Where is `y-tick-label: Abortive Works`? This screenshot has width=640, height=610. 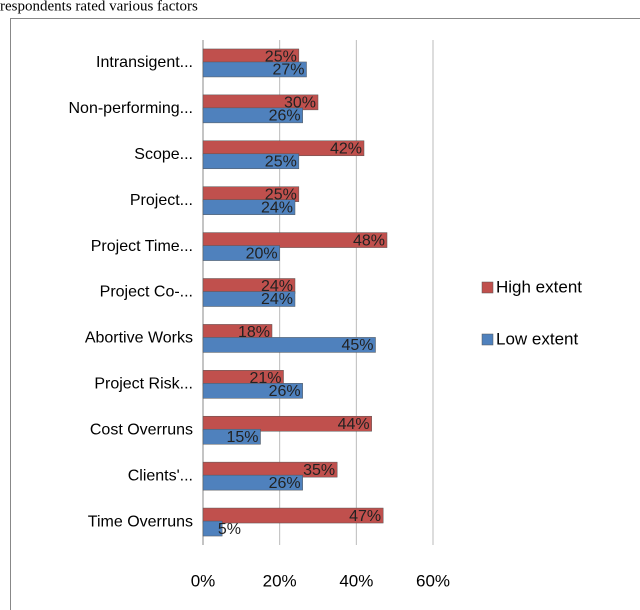 y-tick-label: Abortive Works is located at coordinates (139, 338).